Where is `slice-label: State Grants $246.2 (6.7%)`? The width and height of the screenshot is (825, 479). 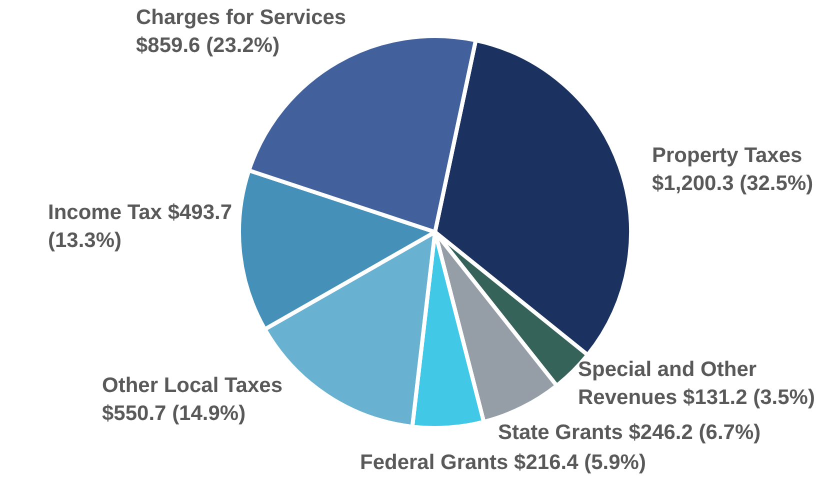 slice-label: State Grants $246.2 (6.7%) is located at coordinates (629, 433).